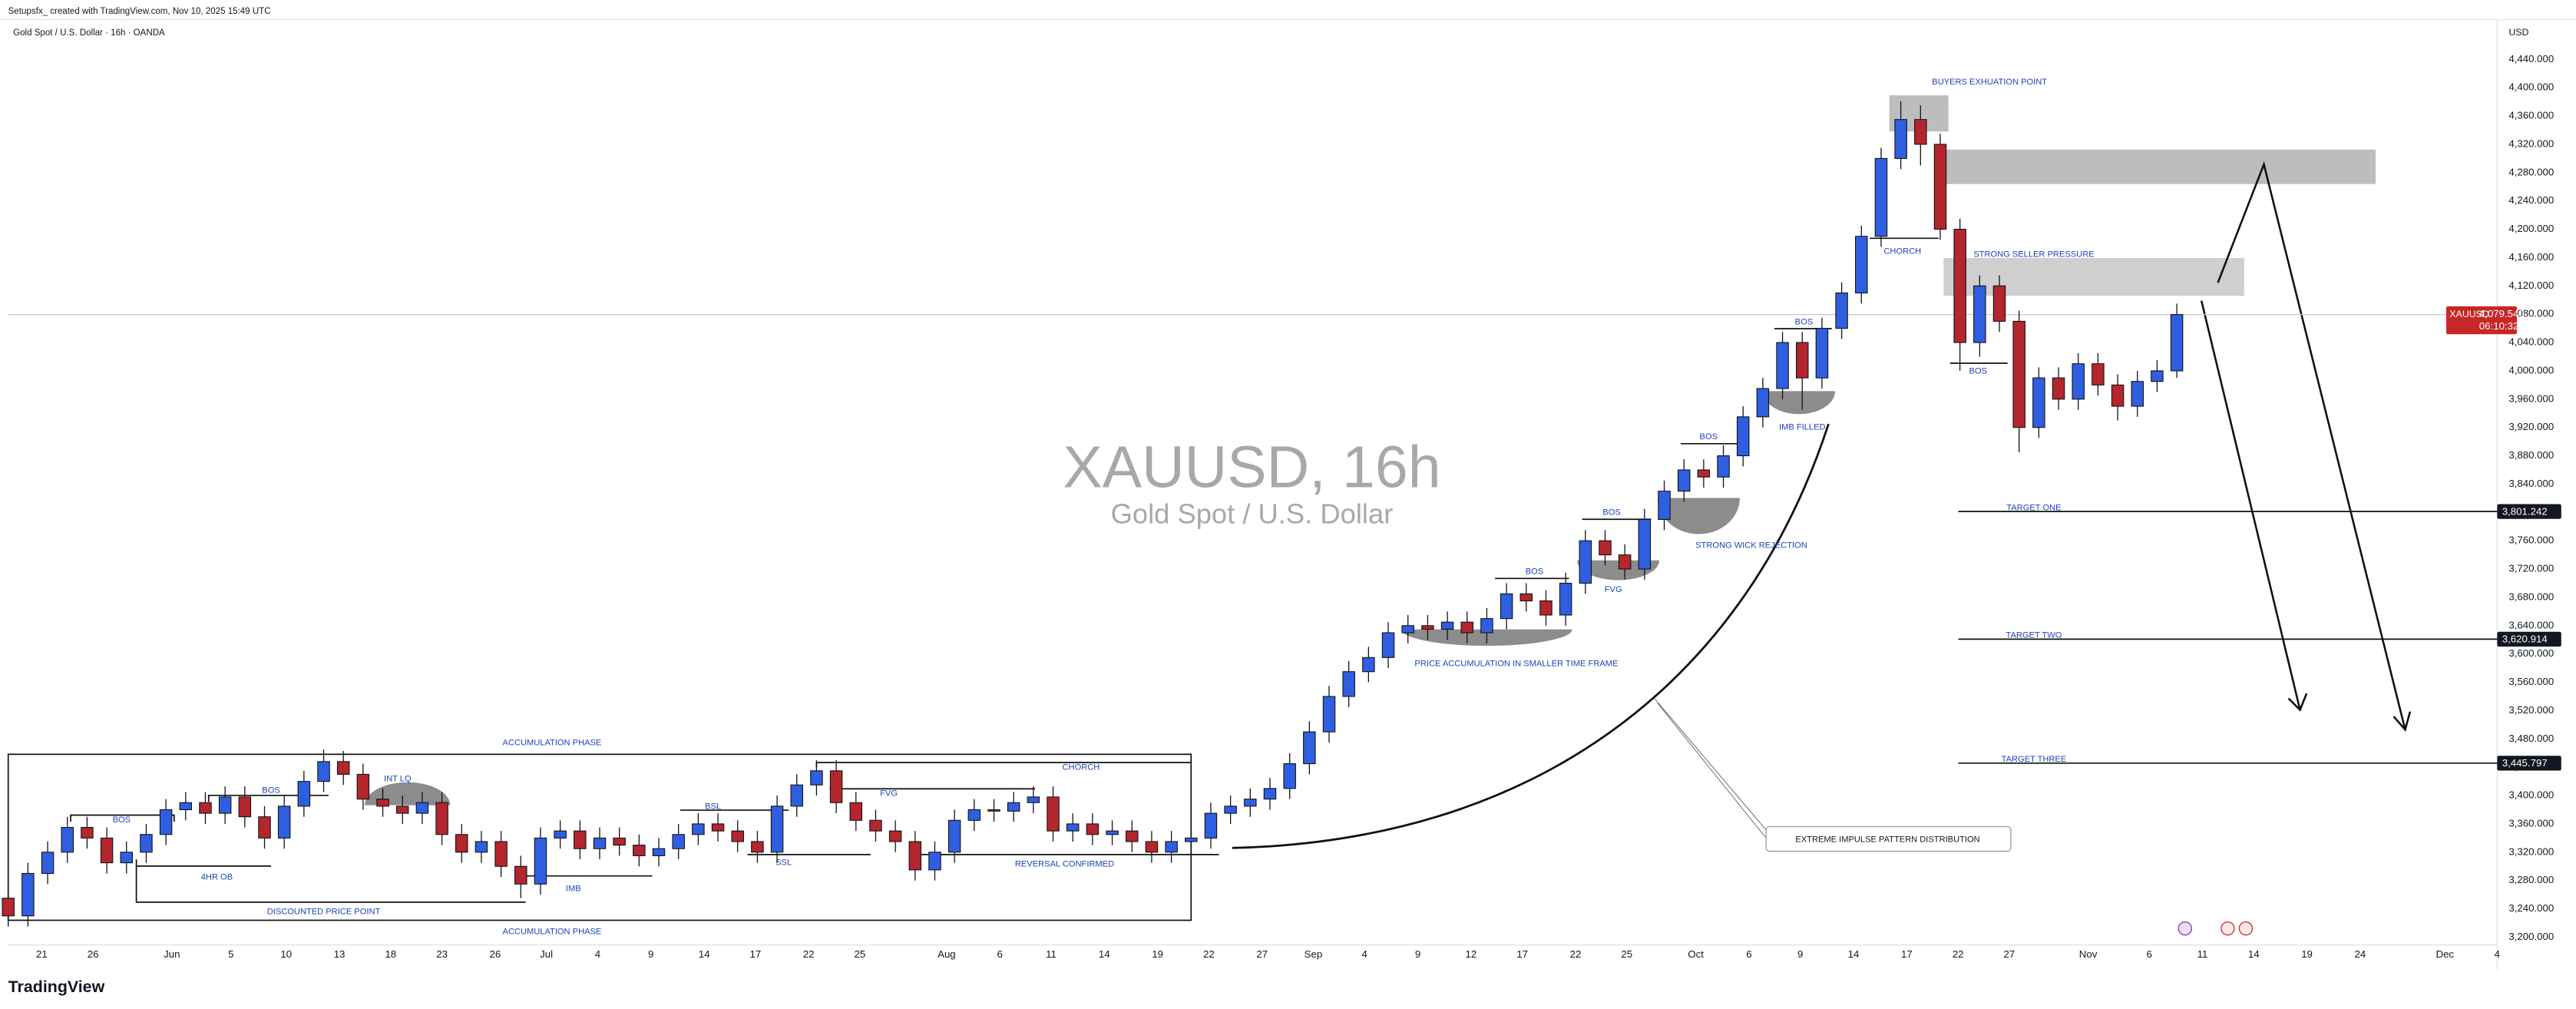  I want to click on arrow-head, so click(2297, 702).